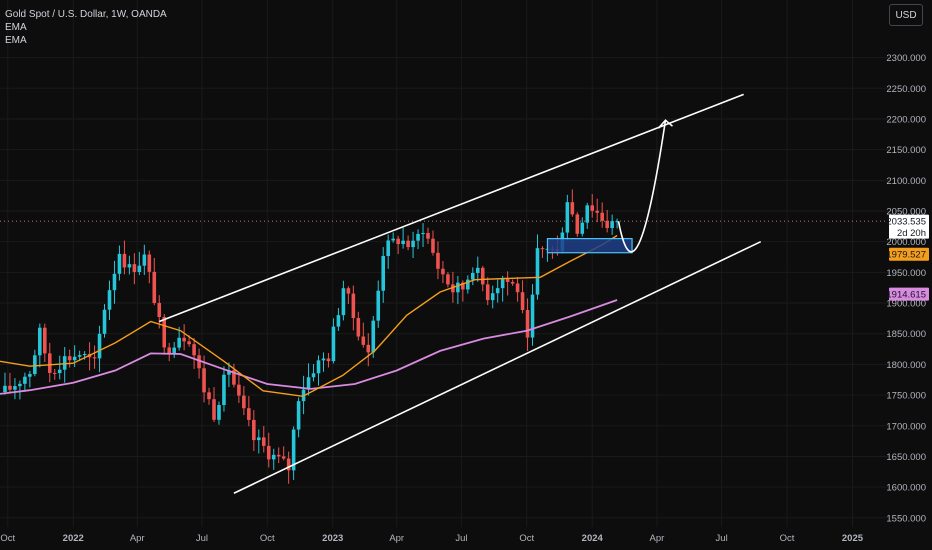 Image resolution: width=932 pixels, height=550 pixels. Describe the element at coordinates (906, 242) in the screenshot. I see `price-tick-label: 2000.000` at that location.